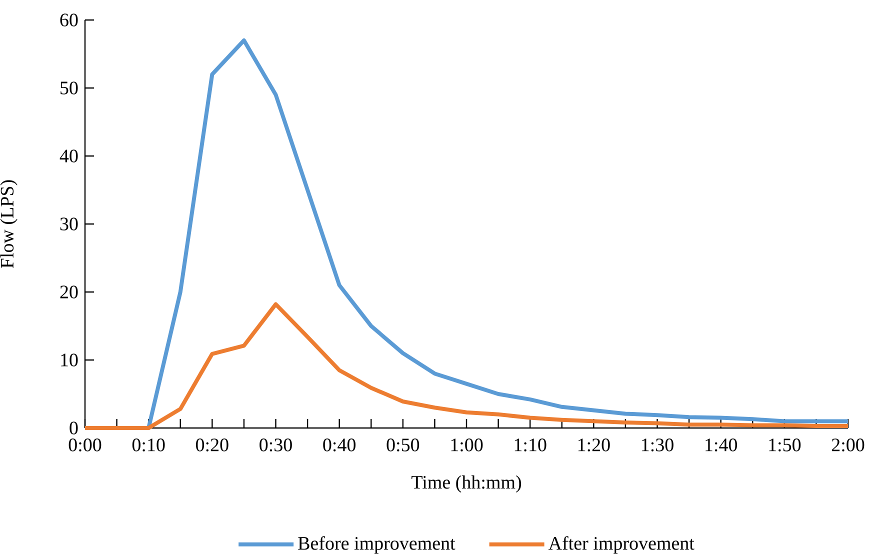  Describe the element at coordinates (69, 156) in the screenshot. I see `y-tick-label: 40` at that location.